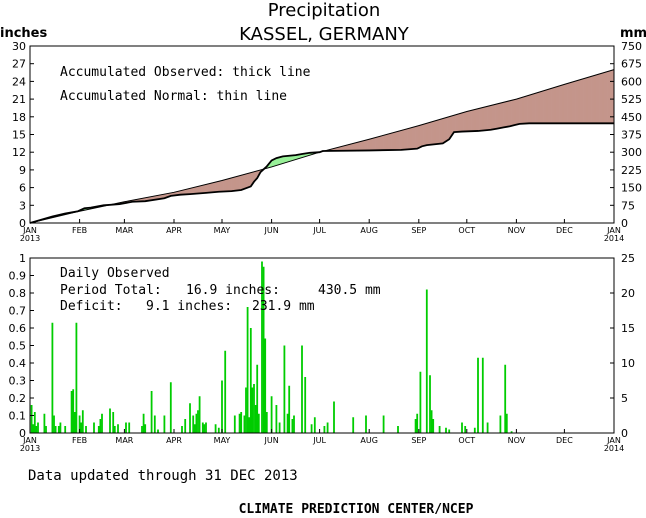 The height and width of the screenshot is (518, 646). Describe the element at coordinates (30, 238) in the screenshot. I see `x-tick-year-label: 2013` at that location.